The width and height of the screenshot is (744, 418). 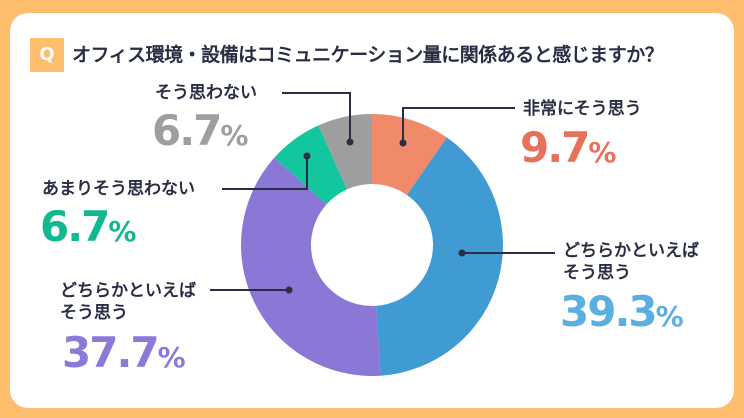 I want to click on label-4: そう思わない, so click(x=206, y=93).